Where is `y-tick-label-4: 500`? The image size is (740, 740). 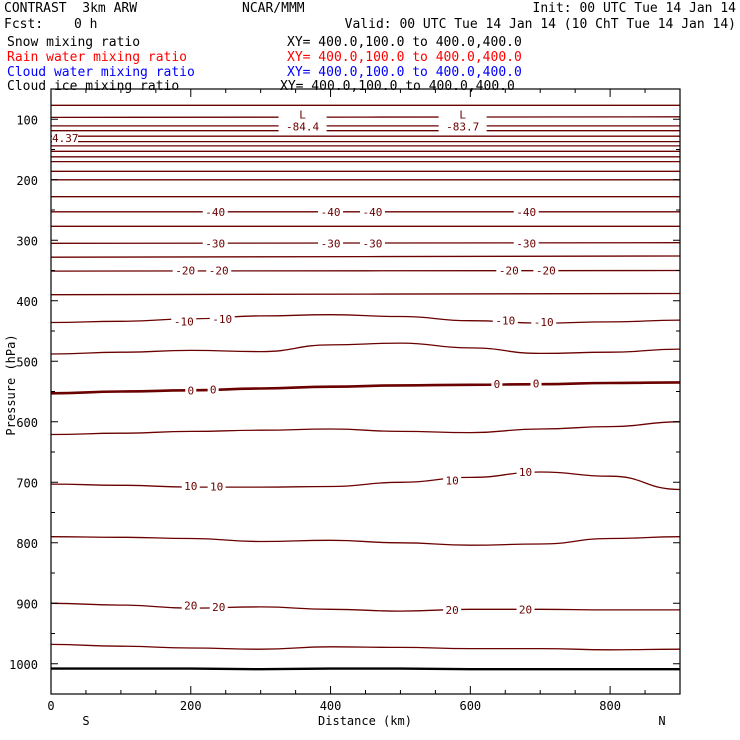 y-tick-label-4: 500 is located at coordinates (27, 362).